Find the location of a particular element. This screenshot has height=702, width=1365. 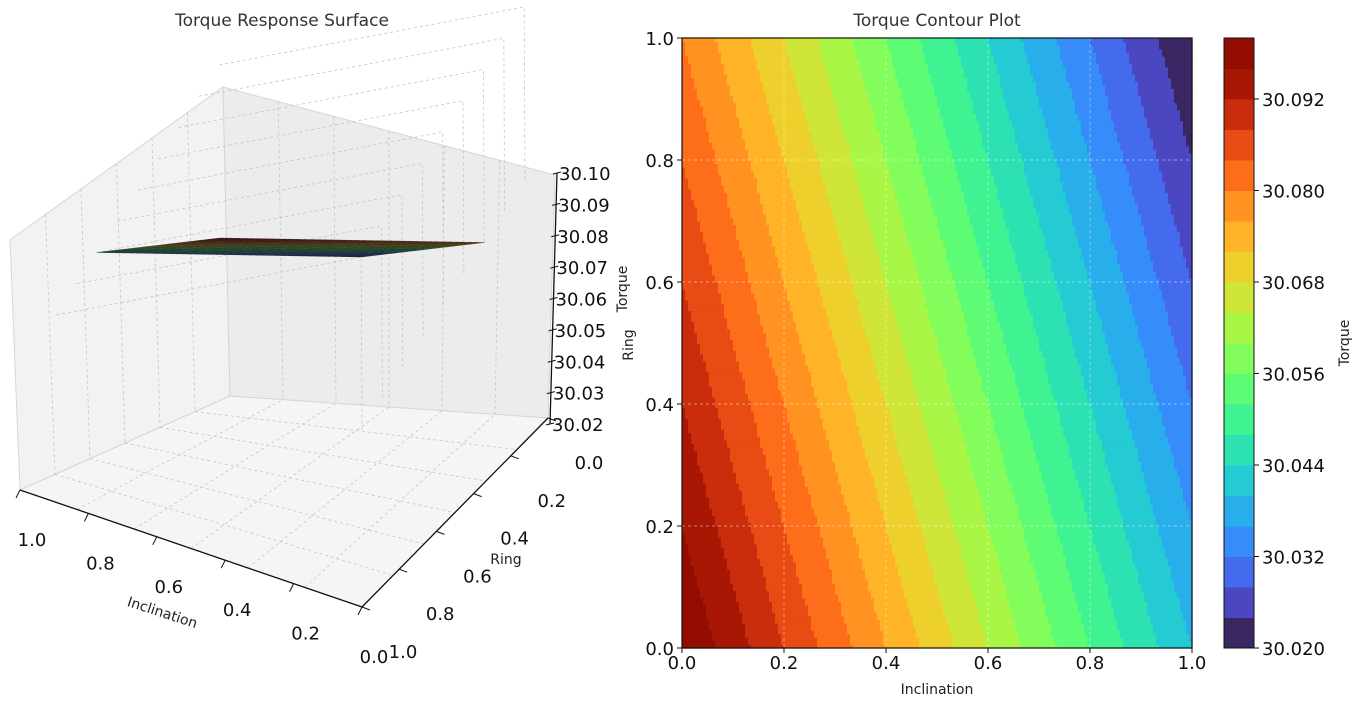

surface-title: Torque Response Surface is located at coordinates (281, 21).